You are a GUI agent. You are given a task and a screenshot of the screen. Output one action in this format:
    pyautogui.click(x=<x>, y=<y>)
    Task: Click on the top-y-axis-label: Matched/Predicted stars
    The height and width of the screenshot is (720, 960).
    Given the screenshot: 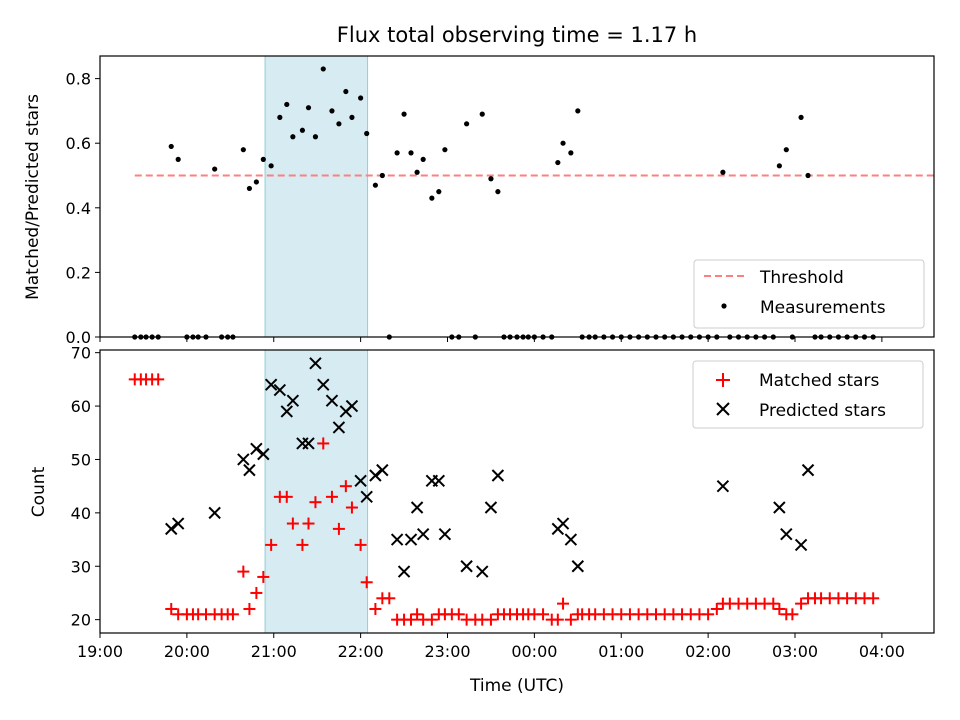 What is the action you would take?
    pyautogui.click(x=33, y=197)
    